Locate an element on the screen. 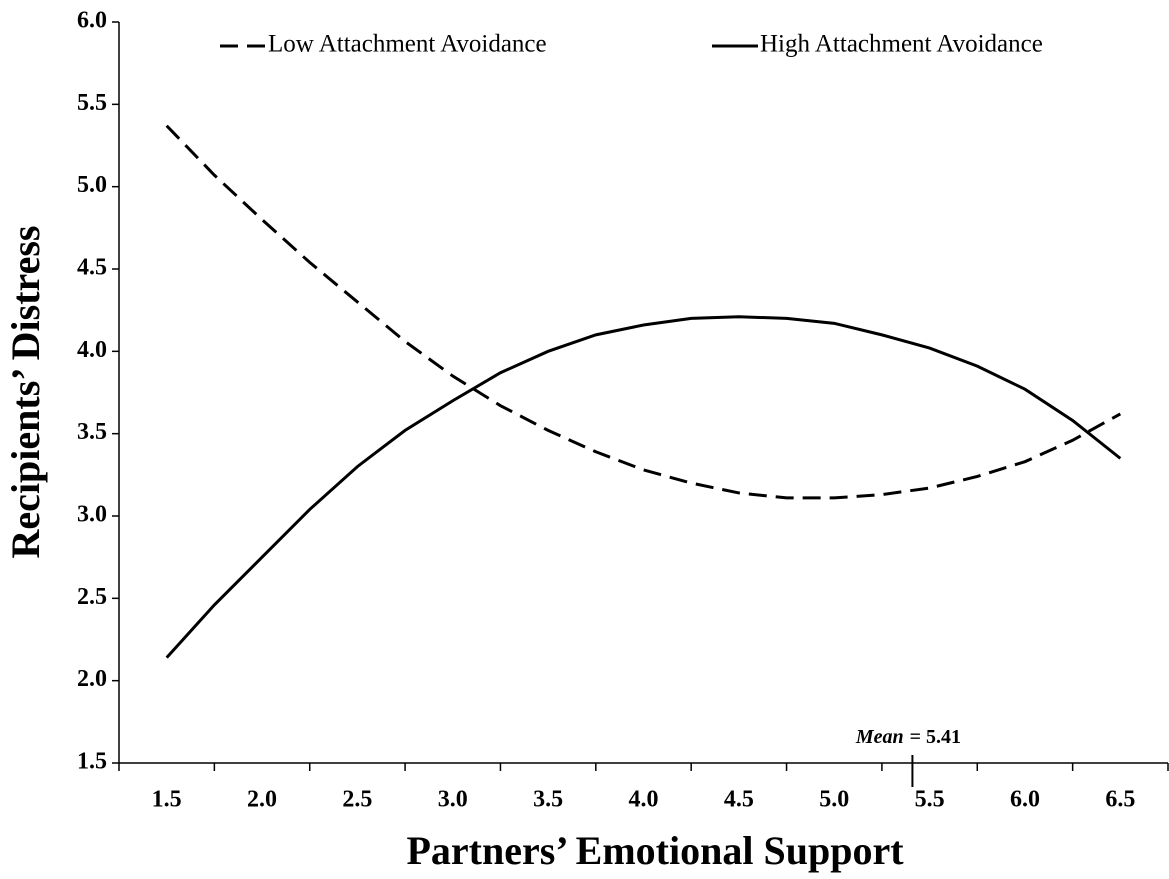  x-tick-label: 5.5 is located at coordinates (930, 800).